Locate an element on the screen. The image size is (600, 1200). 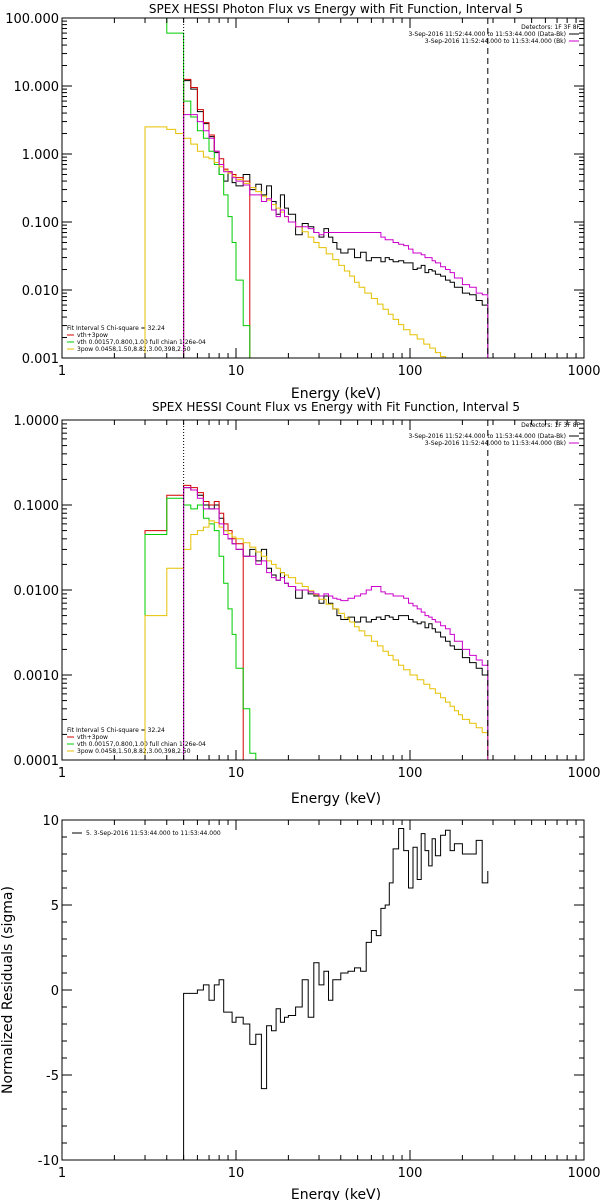
photon-y-tick-label: 100.000 is located at coordinates (32, 19).